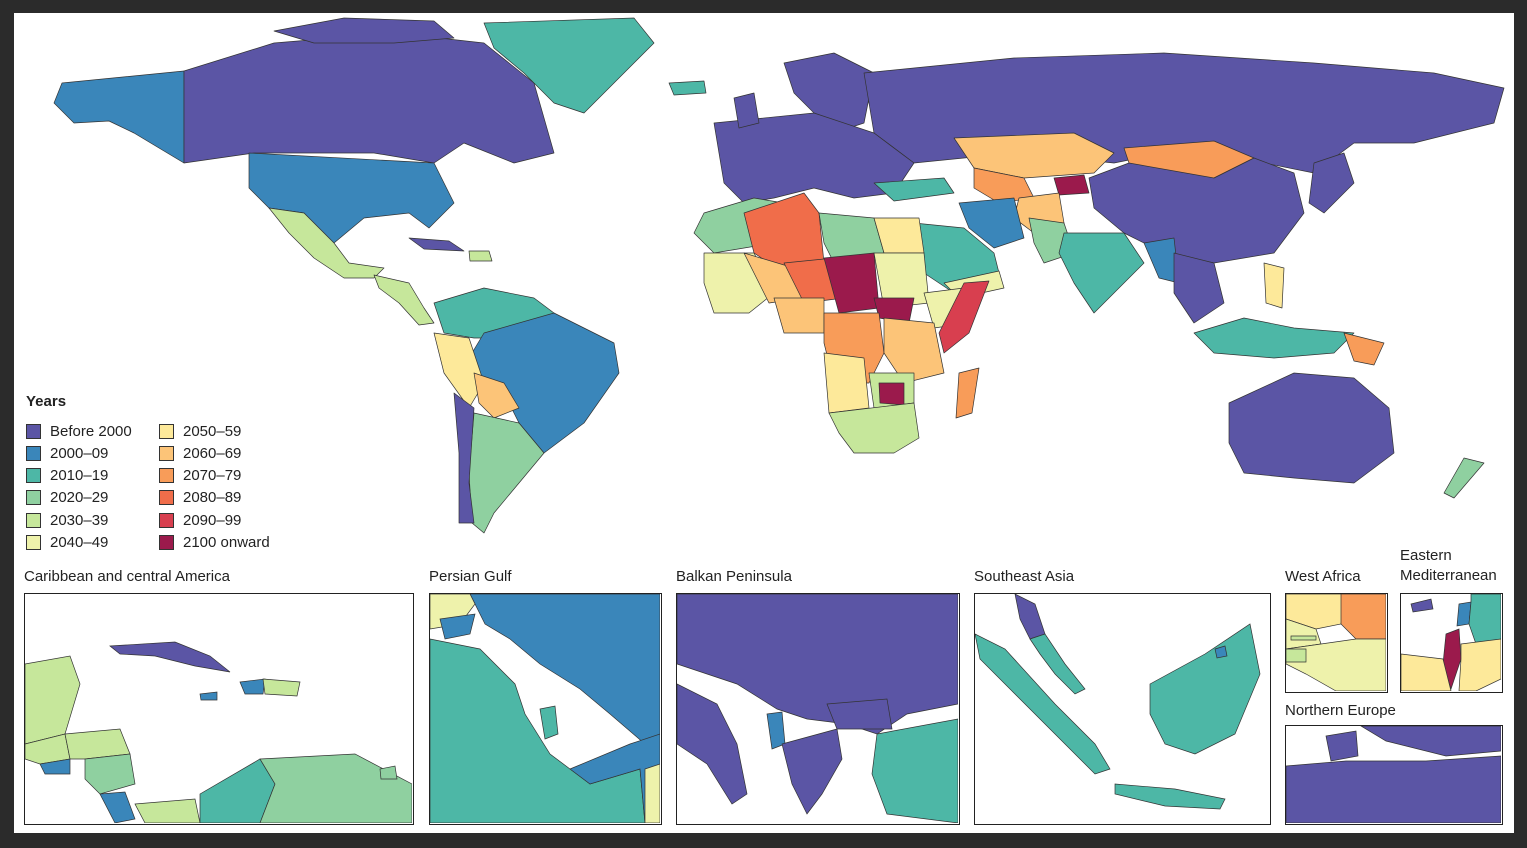 This screenshot has height=848, width=1527. I want to click on legend-label: 2090–99, so click(212, 520).